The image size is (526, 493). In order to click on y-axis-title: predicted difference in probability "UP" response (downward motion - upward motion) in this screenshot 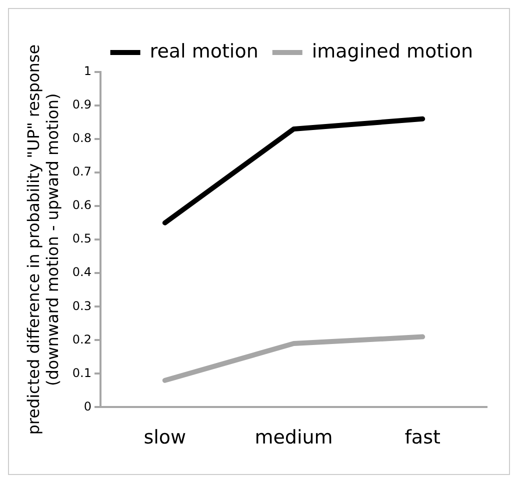, I will do `click(43, 239)`.